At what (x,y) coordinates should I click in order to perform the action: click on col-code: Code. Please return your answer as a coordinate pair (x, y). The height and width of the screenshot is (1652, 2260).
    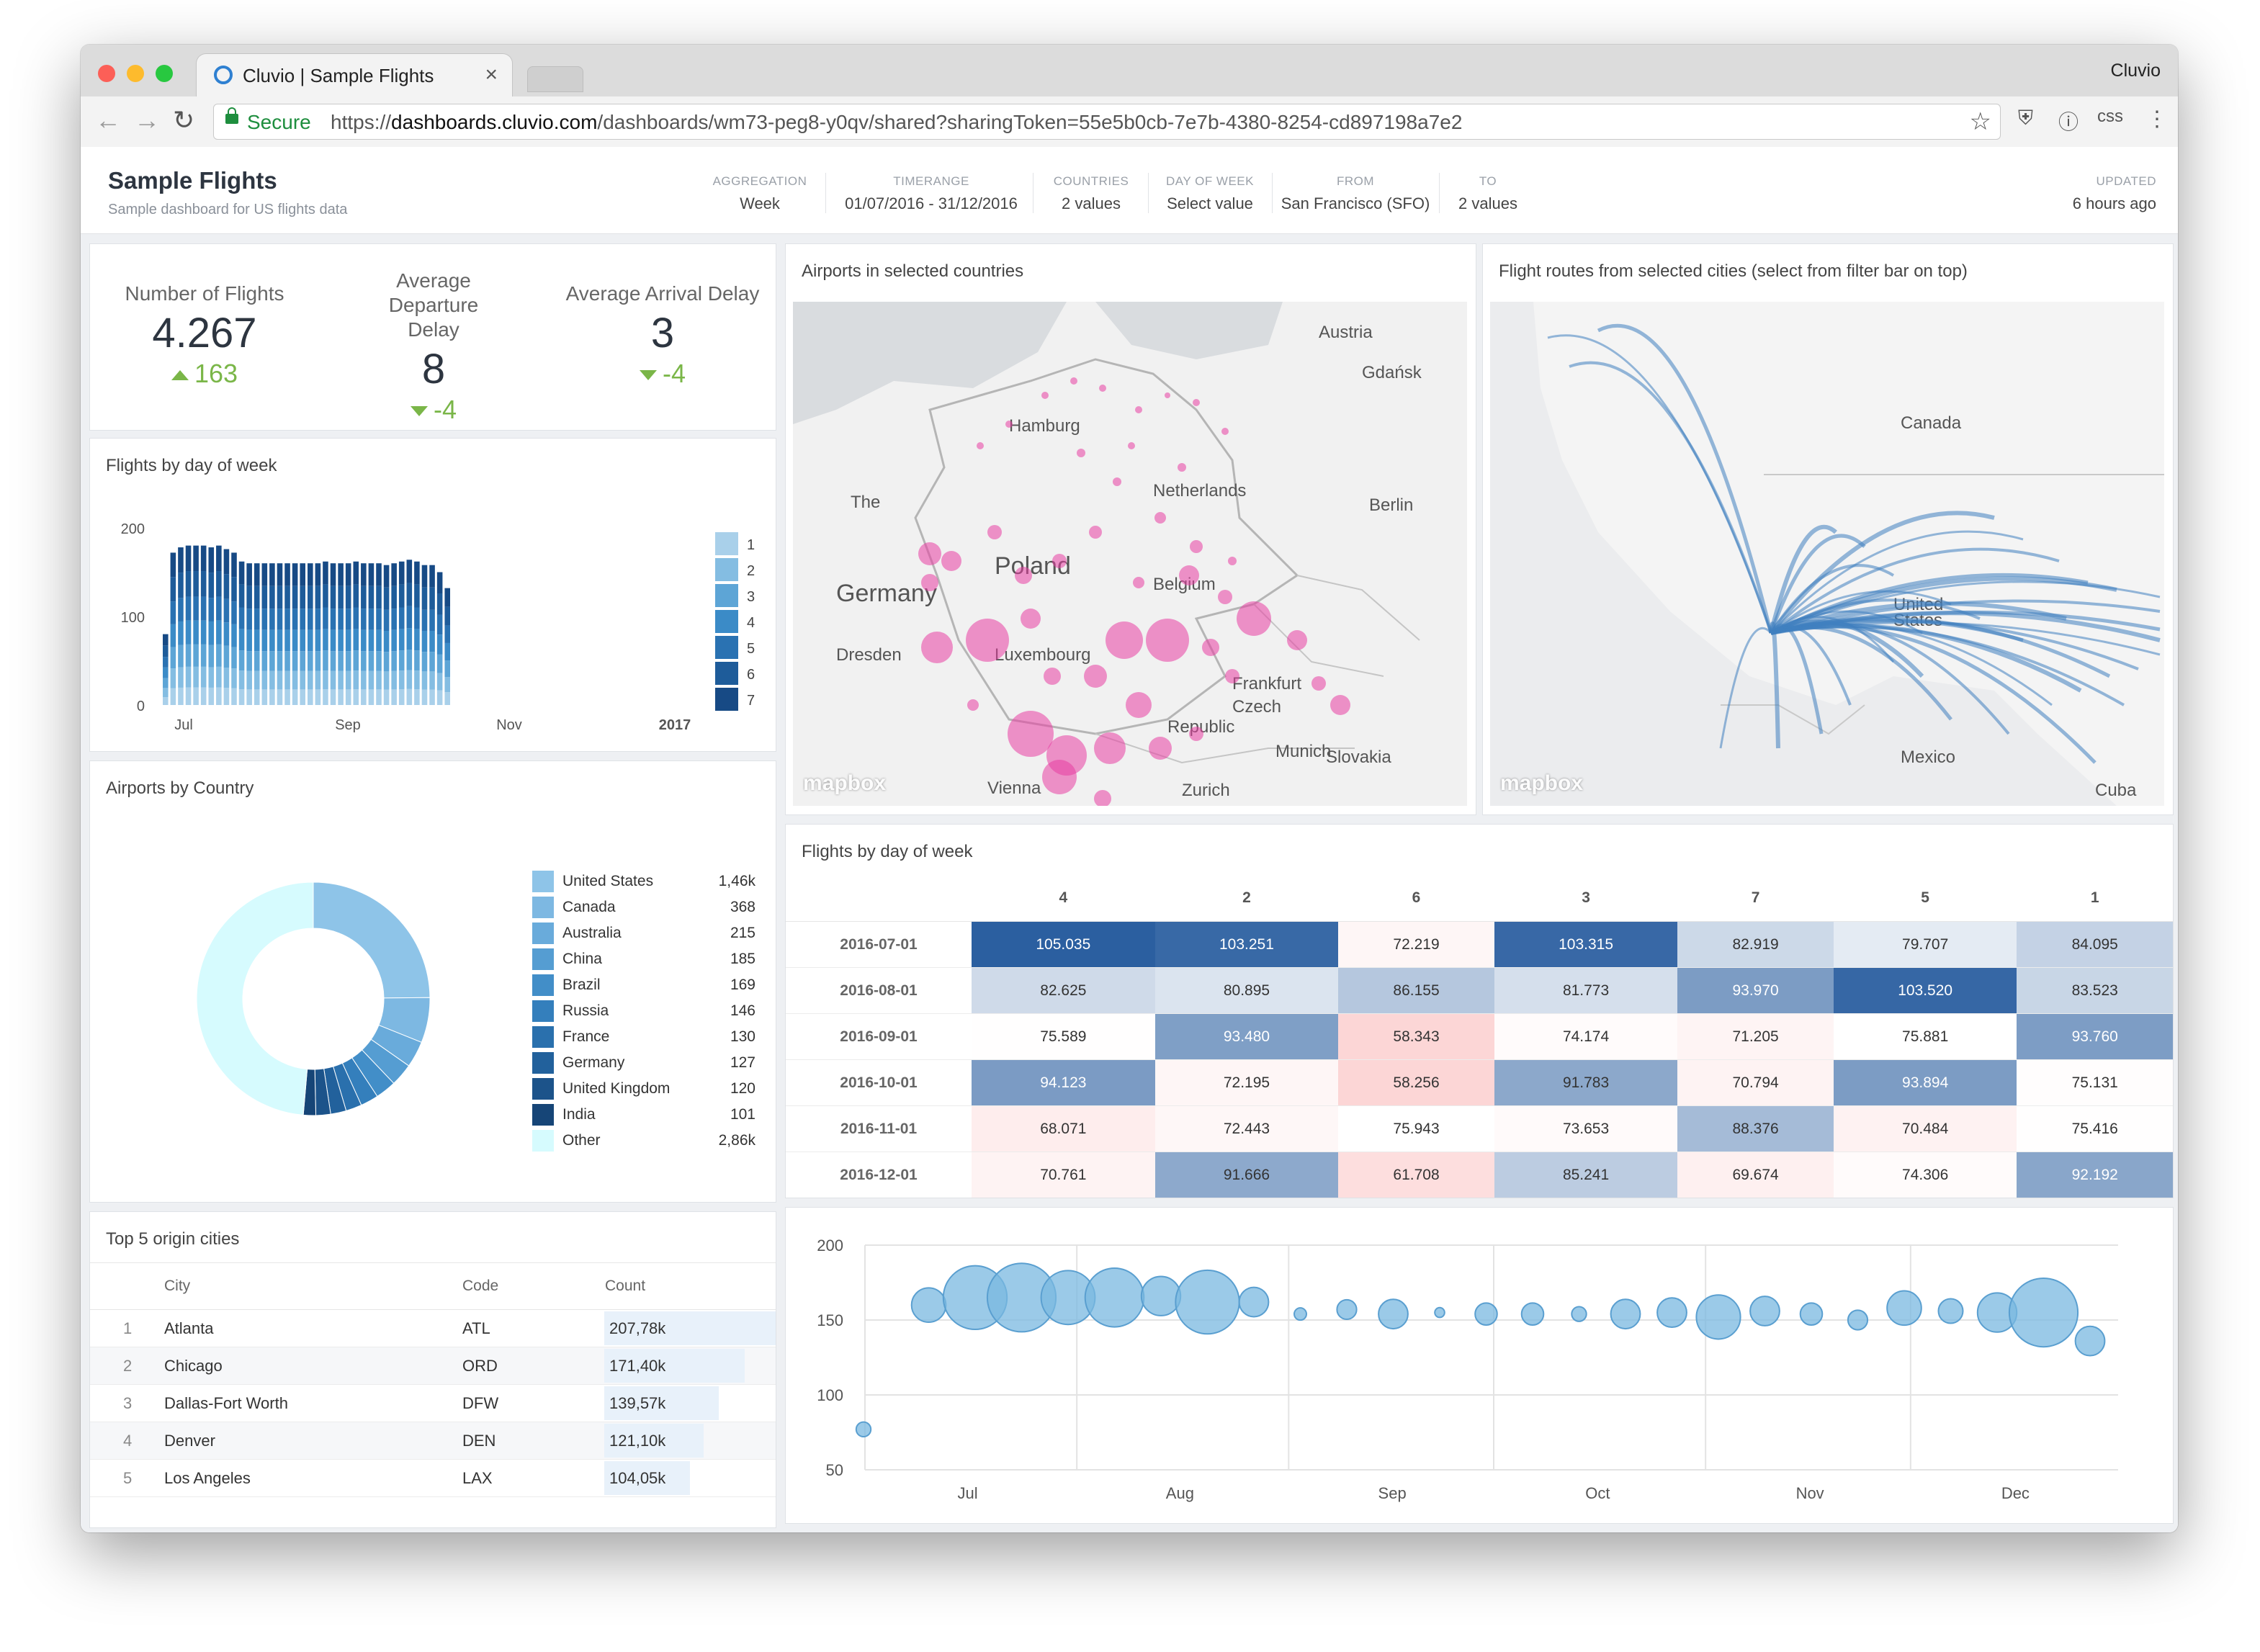
    Looking at the image, I should click on (533, 1286).